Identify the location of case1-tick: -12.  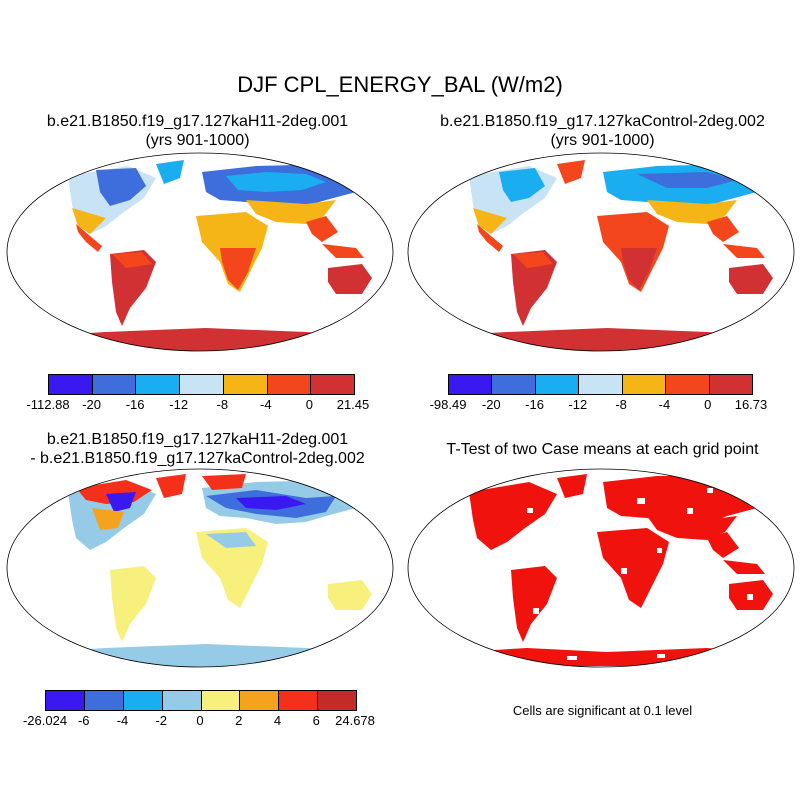
(179, 404).